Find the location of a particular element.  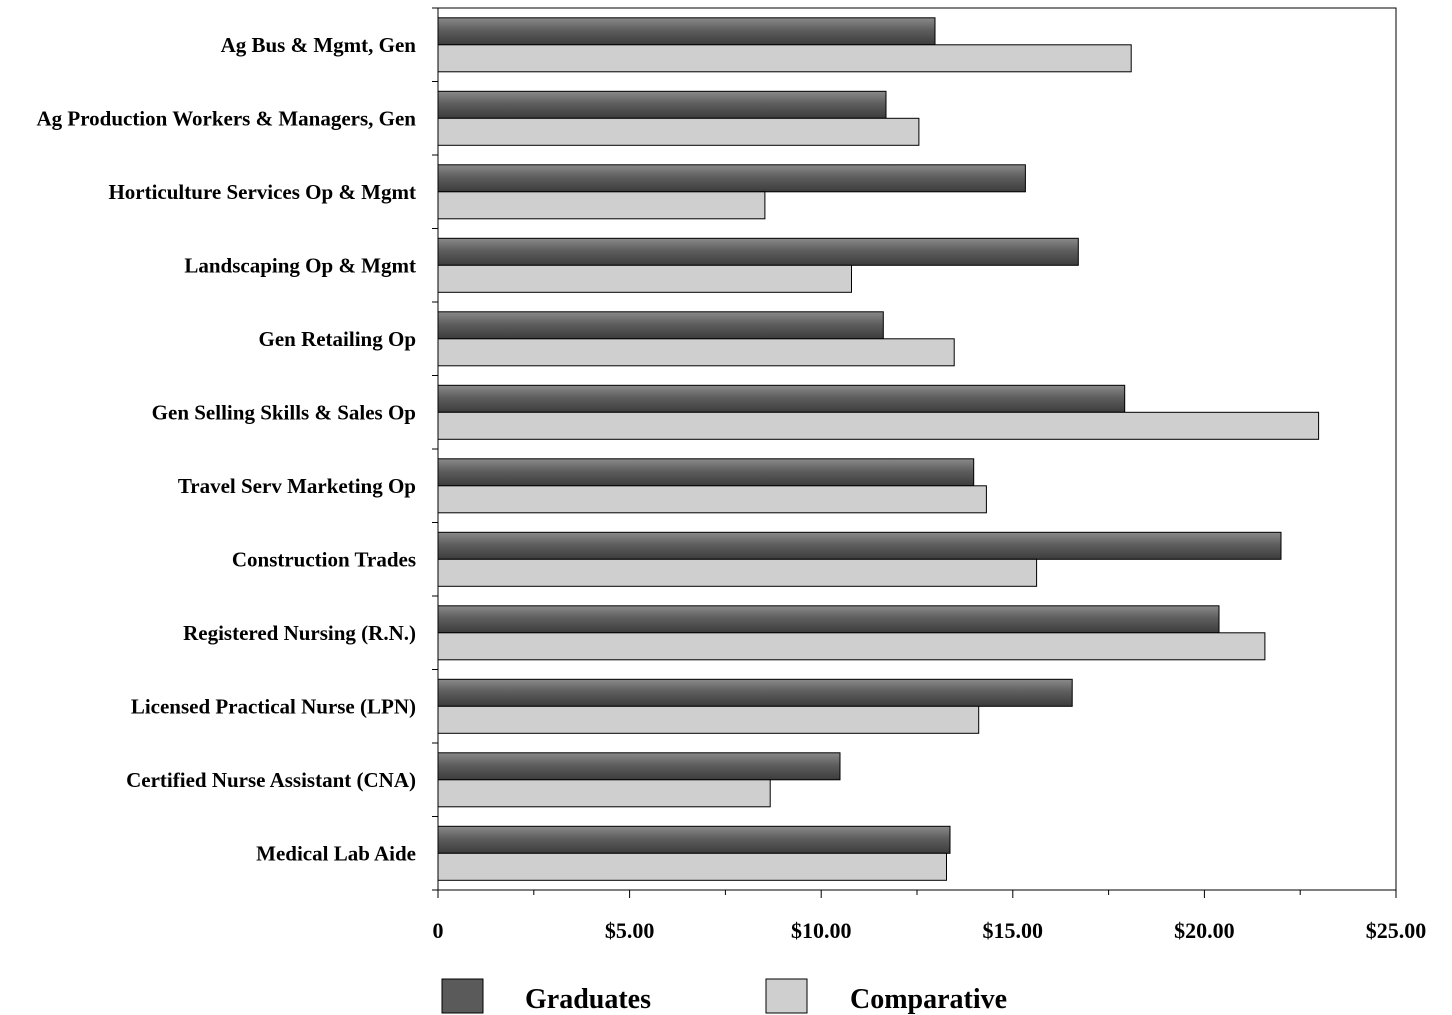

legend-swatch-graduates is located at coordinates (462, 996).